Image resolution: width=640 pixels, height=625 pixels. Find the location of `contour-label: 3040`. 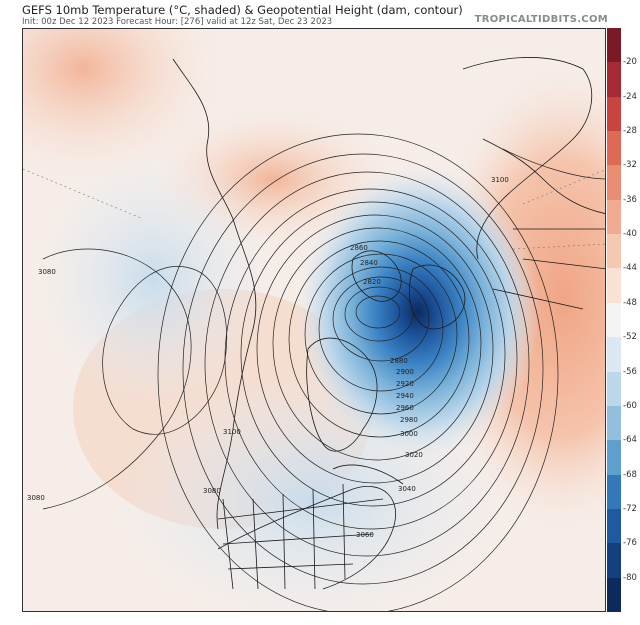

contour-label: 3040 is located at coordinates (407, 489).